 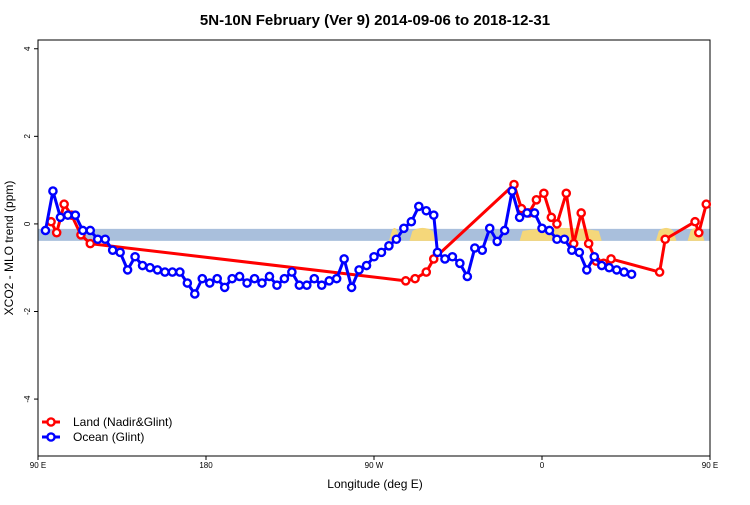 I want to click on legend: Land (Nadir&Glint) Ocean (Glint), so click(x=107, y=429).